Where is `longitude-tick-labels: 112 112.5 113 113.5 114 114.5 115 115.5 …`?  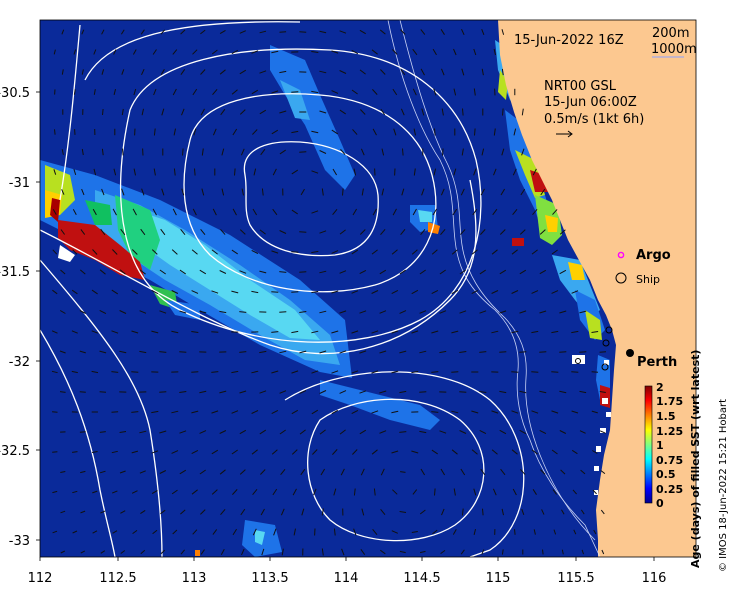
longitude-tick-labels: 112 112.5 113 113.5 114 114.5 115 115.5 … is located at coordinates (347, 578).